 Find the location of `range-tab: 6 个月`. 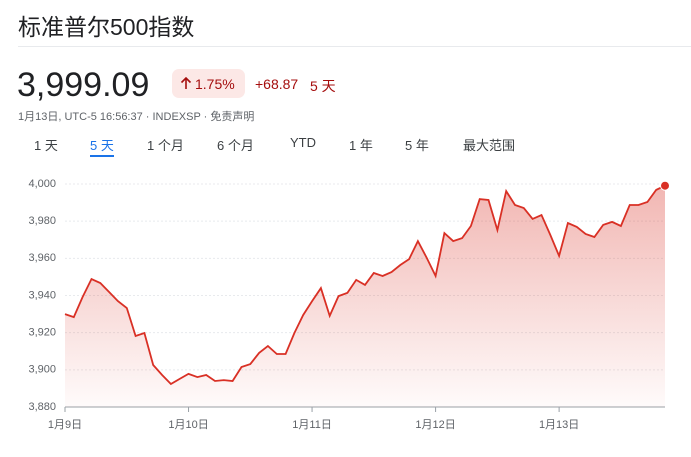

range-tab: 6 个月 is located at coordinates (235, 145).